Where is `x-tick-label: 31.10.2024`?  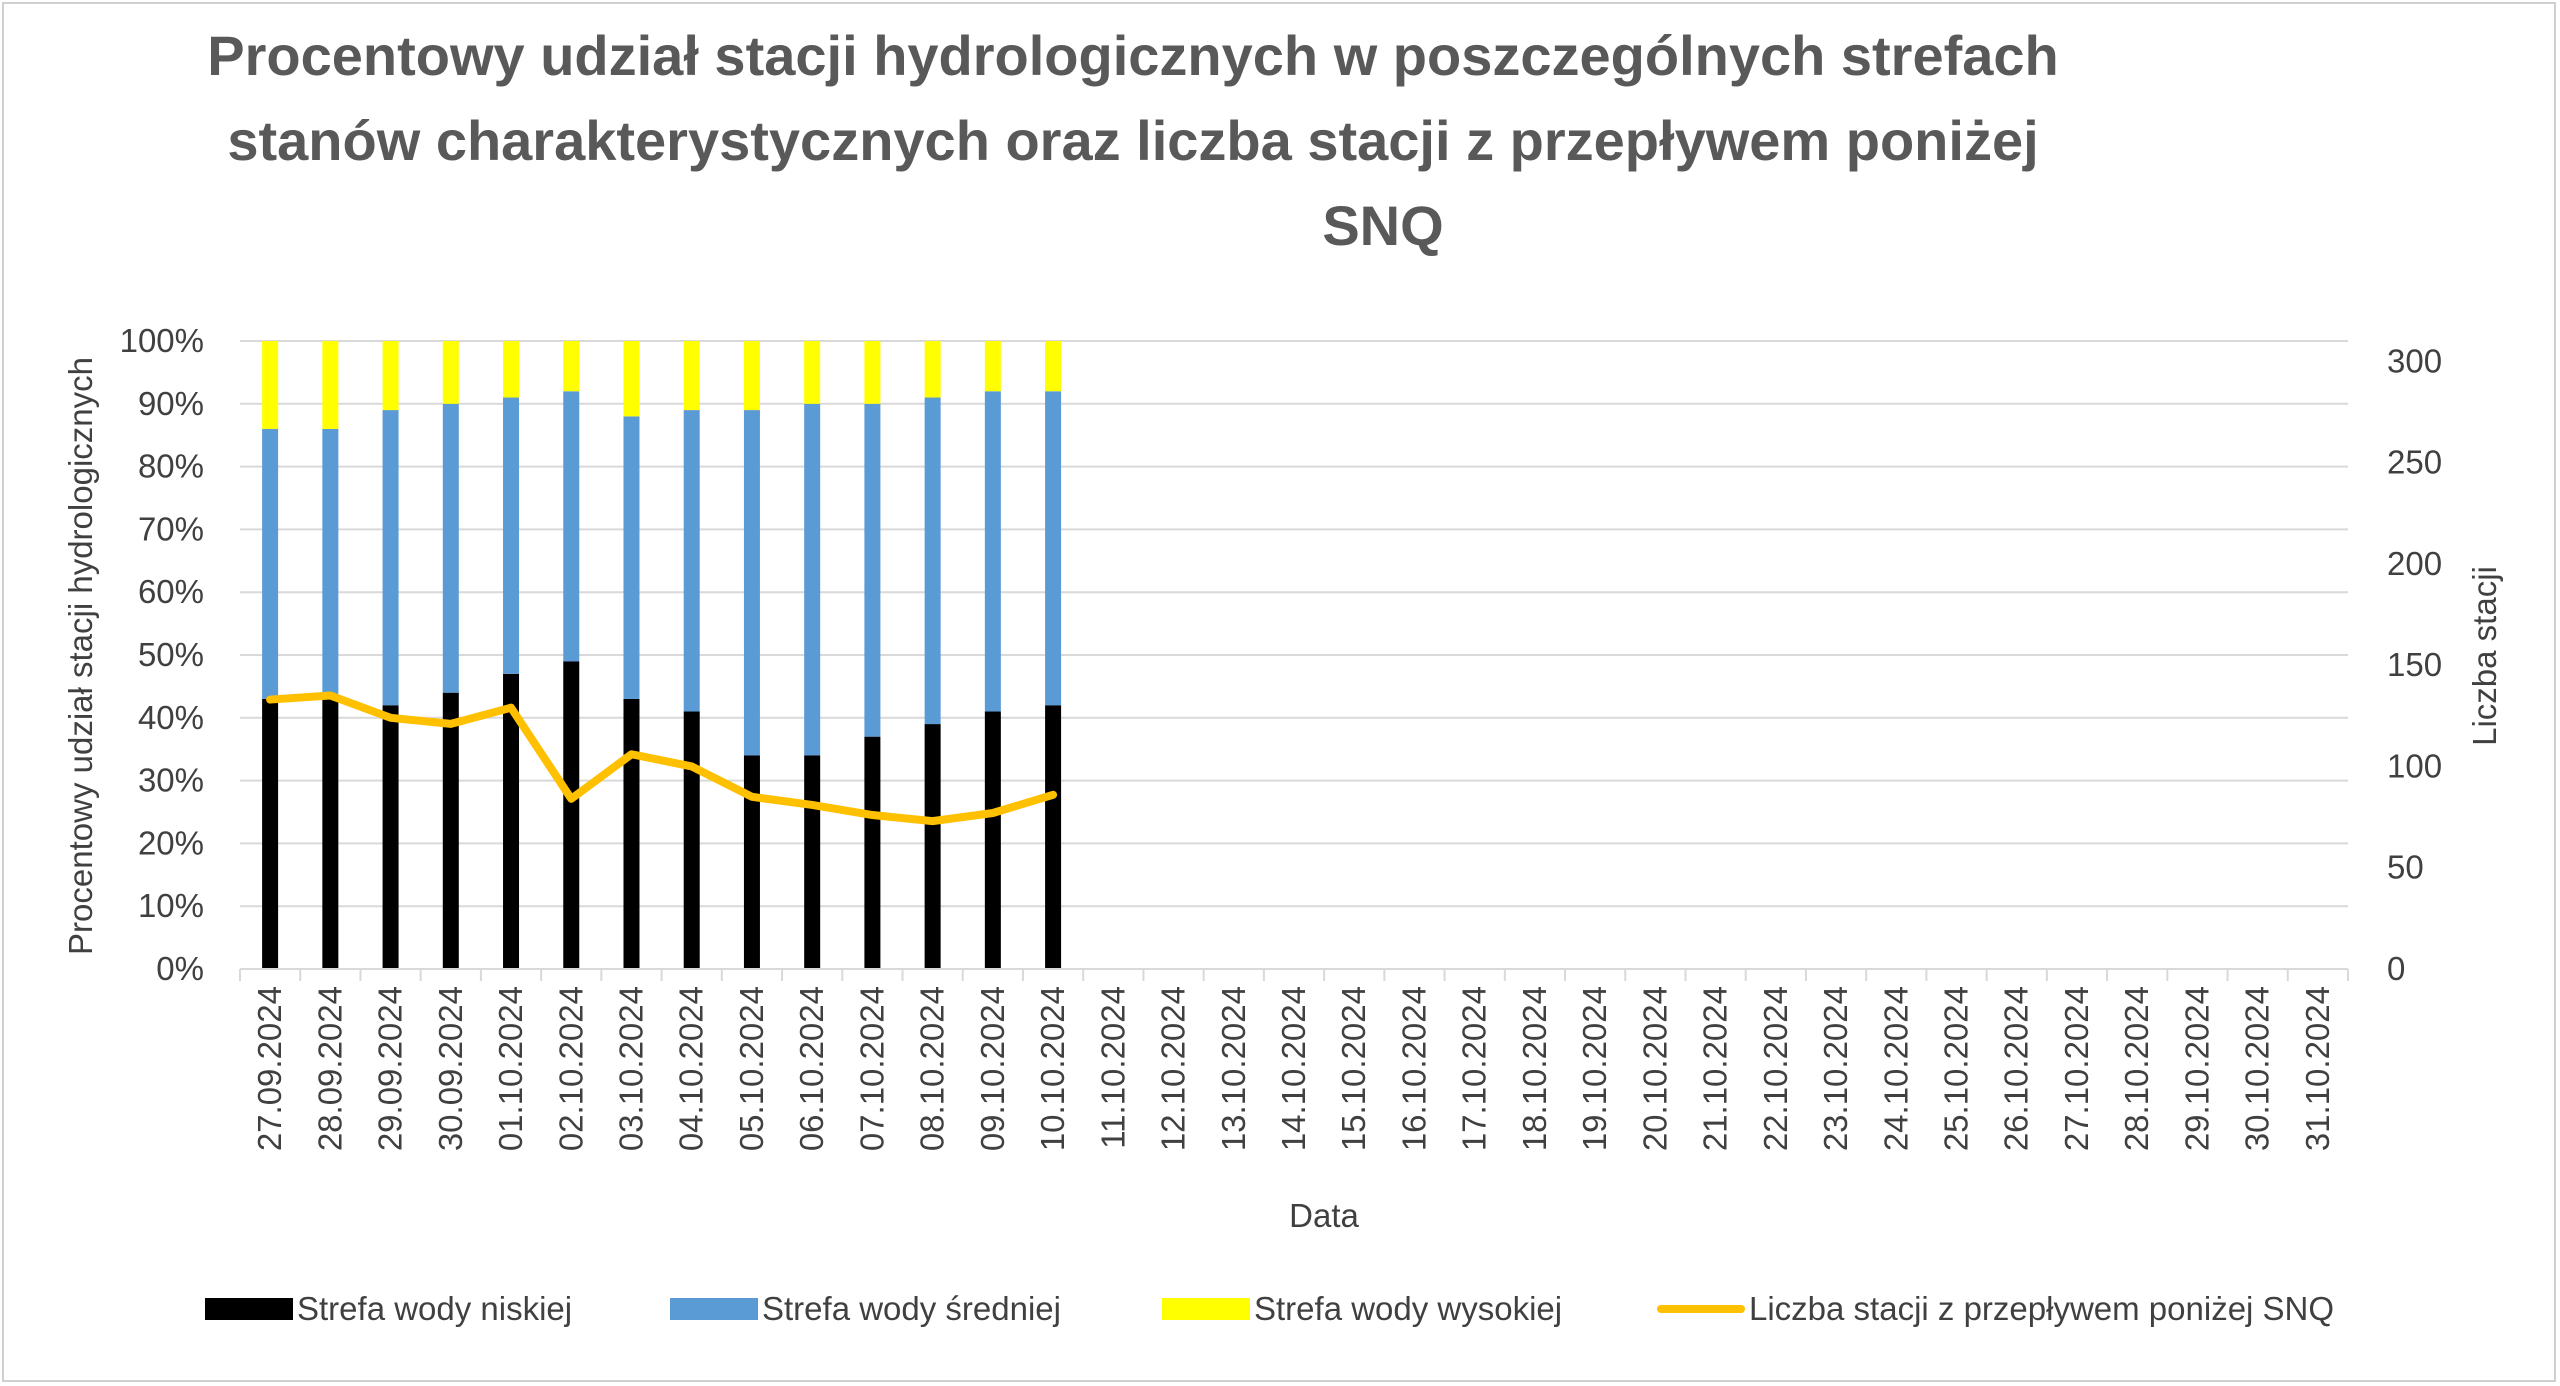 x-tick-label: 31.10.2024 is located at coordinates (2317, 1068).